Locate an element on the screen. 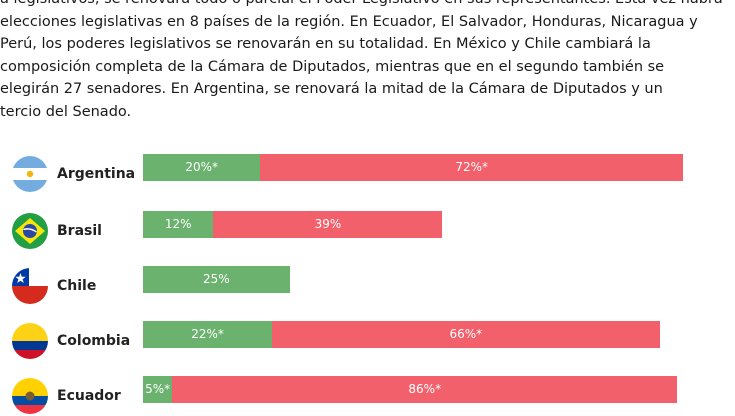 The height and width of the screenshot is (416, 735). ecuador-flag-icon is located at coordinates (30, 396).